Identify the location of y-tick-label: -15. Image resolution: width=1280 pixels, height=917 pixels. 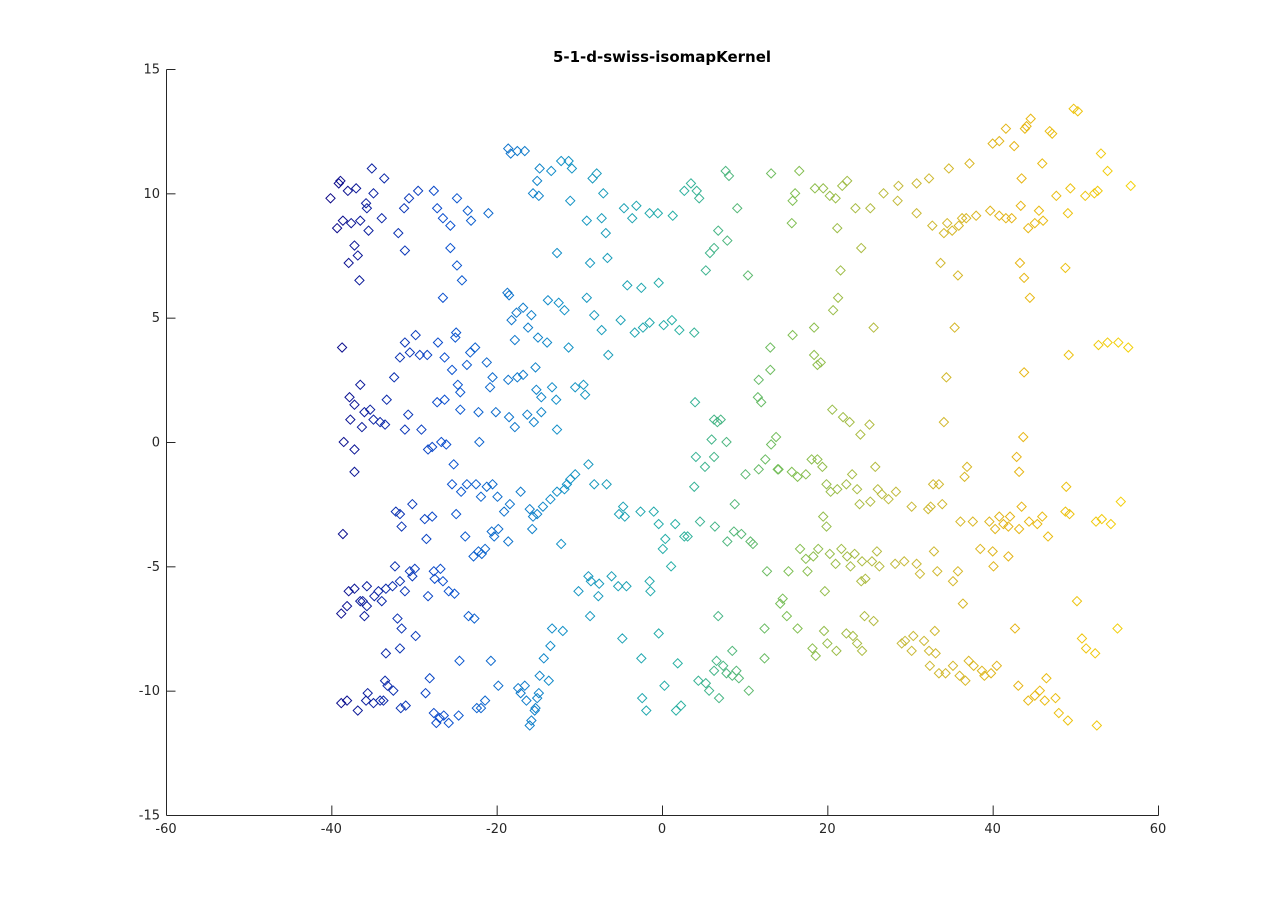
(149, 816).